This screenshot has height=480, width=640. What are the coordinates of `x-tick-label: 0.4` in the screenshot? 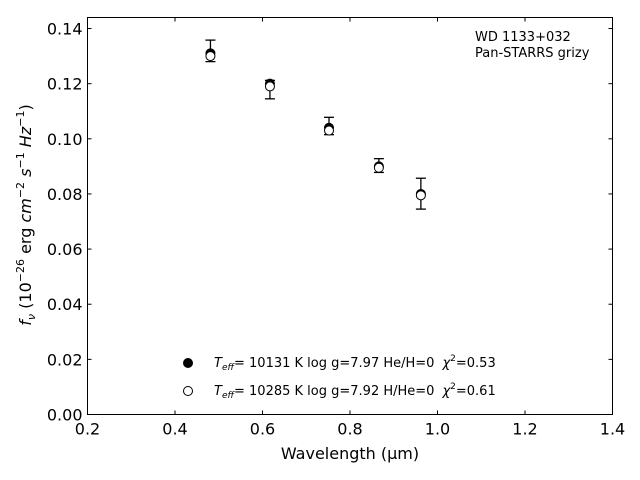 It's located at (174, 429).